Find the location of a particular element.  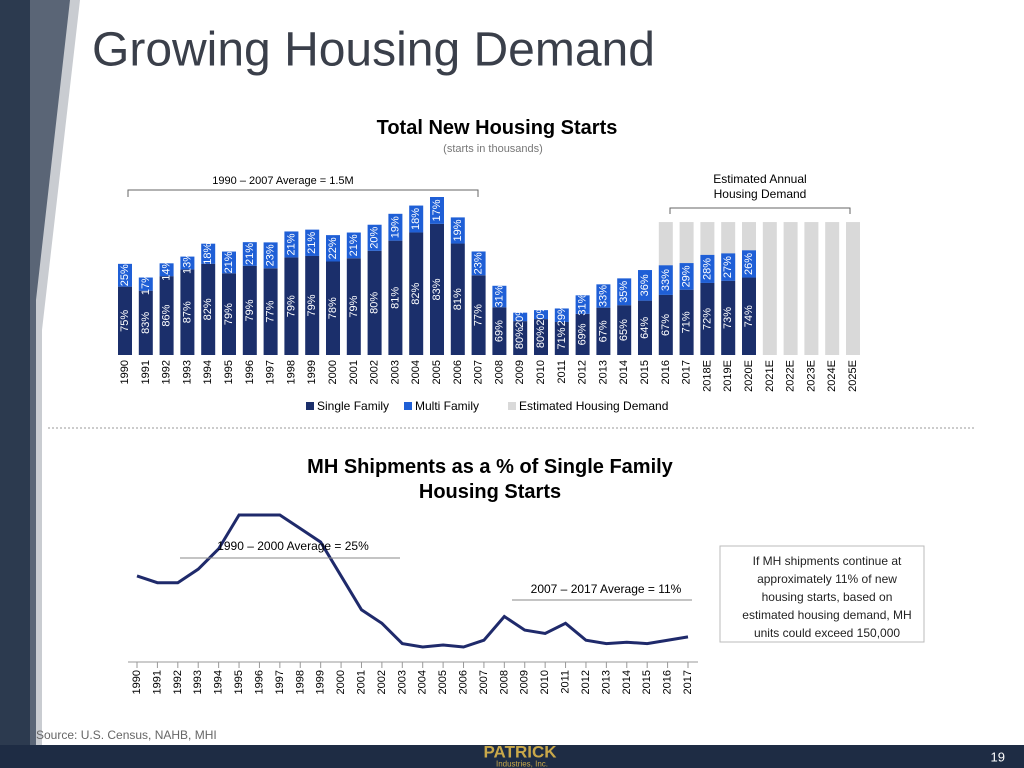

data-label: 64% is located at coordinates (645, 328).